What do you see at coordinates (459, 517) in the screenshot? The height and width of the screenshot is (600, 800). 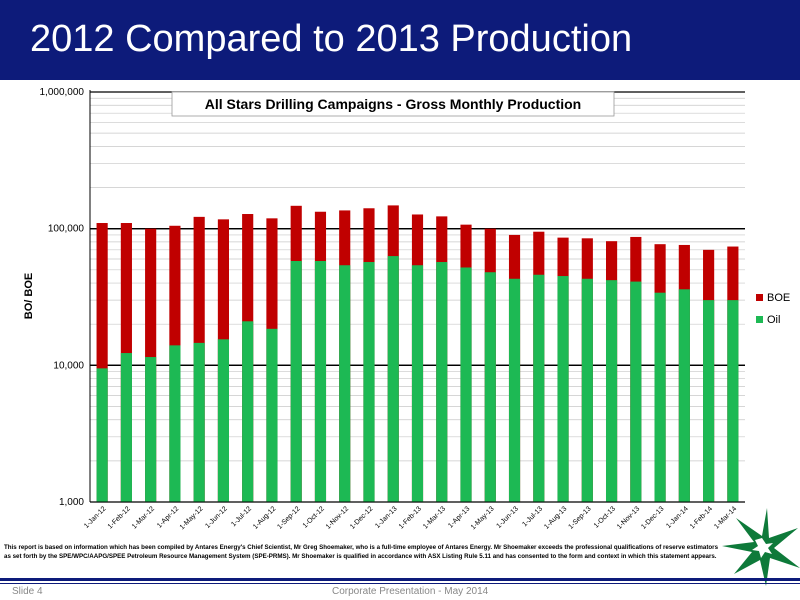 I see `x-tick-label: 1-Apr-13` at bounding box center [459, 517].